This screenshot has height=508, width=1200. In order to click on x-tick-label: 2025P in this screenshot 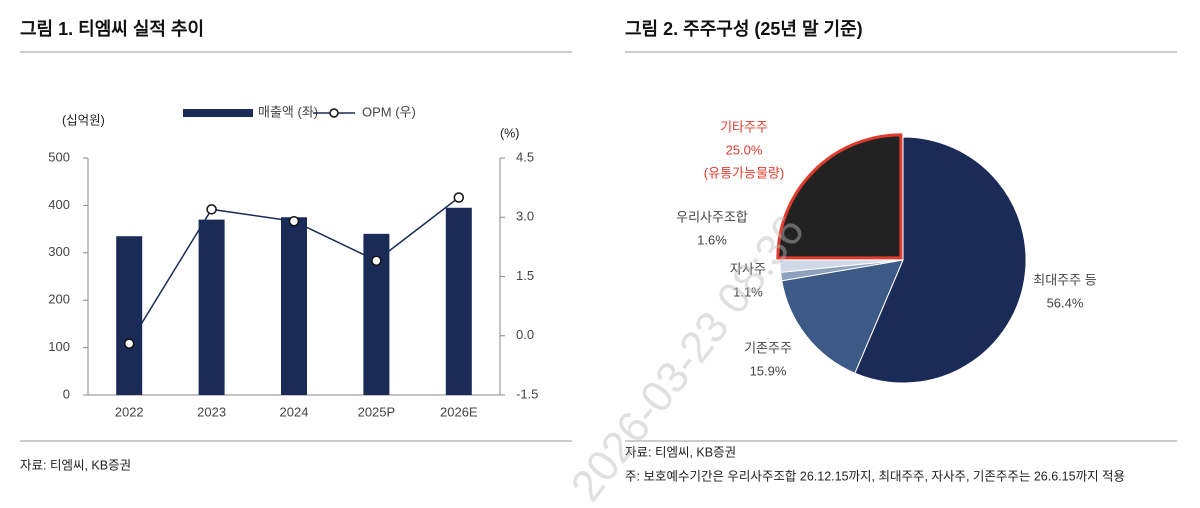, I will do `click(377, 411)`.